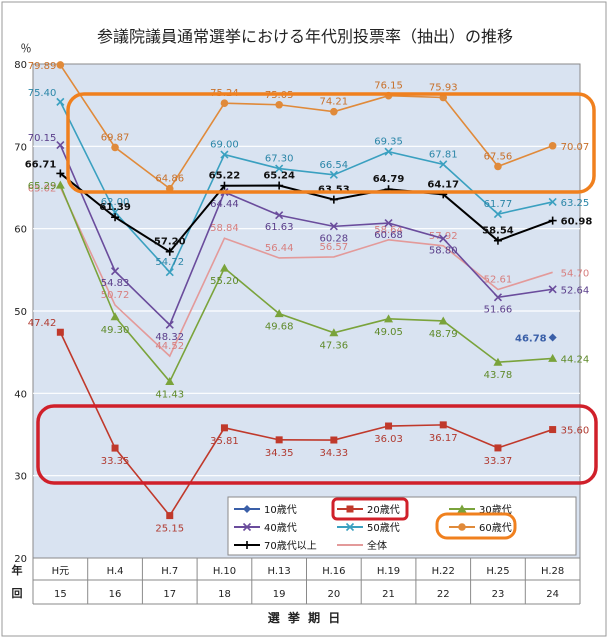 This screenshot has width=610, height=644. I want to click on legend-item: 全体, so click(362, 545).